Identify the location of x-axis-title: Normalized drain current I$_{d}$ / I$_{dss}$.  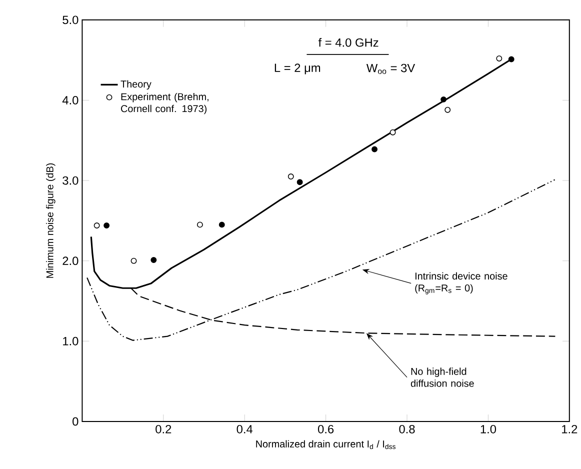
(326, 444).